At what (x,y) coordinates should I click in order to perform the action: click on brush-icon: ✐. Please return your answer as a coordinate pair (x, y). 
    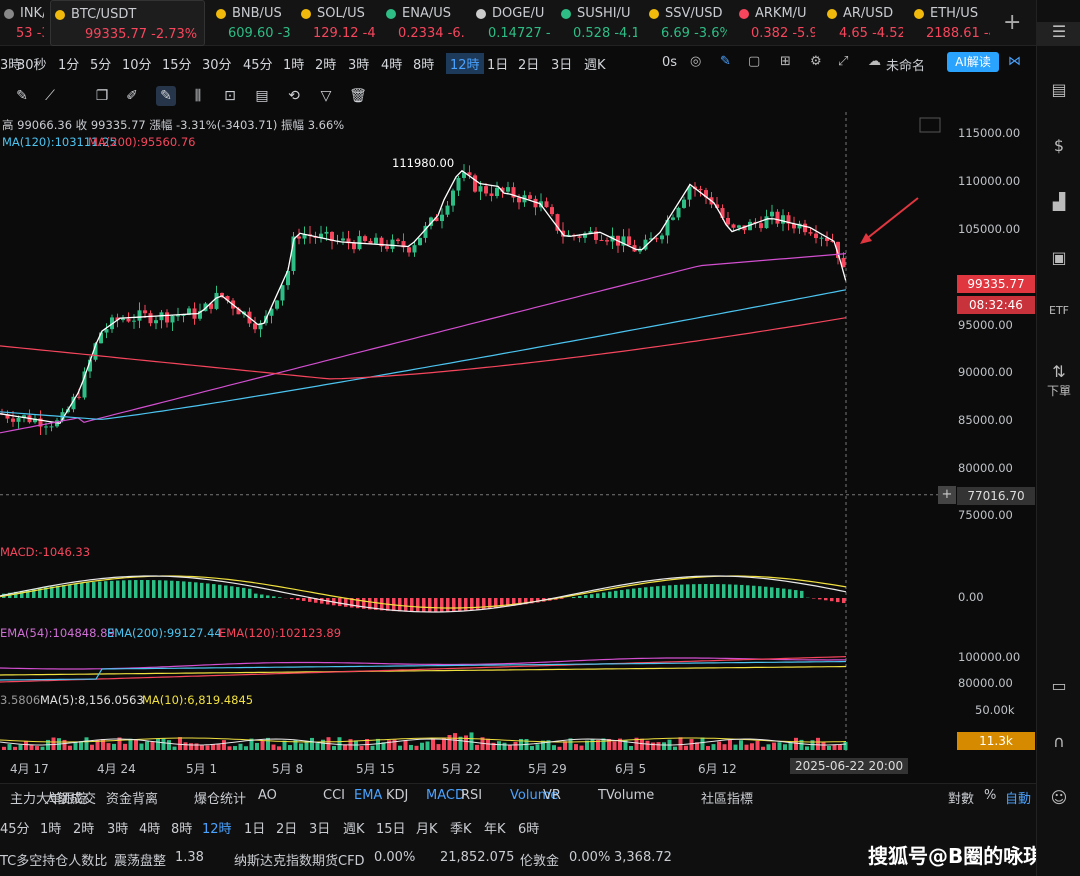
    Looking at the image, I should click on (132, 96).